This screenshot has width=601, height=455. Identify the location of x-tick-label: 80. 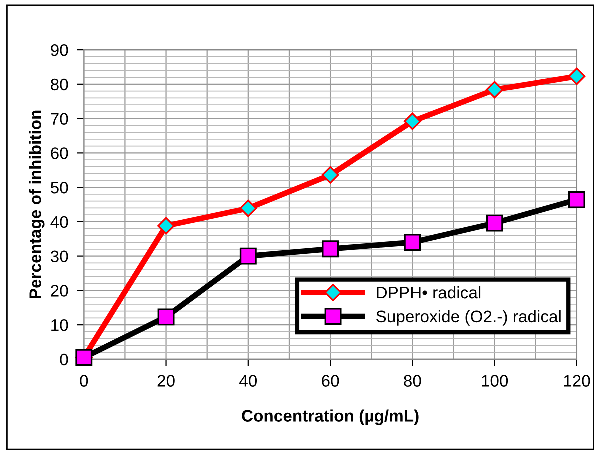
(413, 381).